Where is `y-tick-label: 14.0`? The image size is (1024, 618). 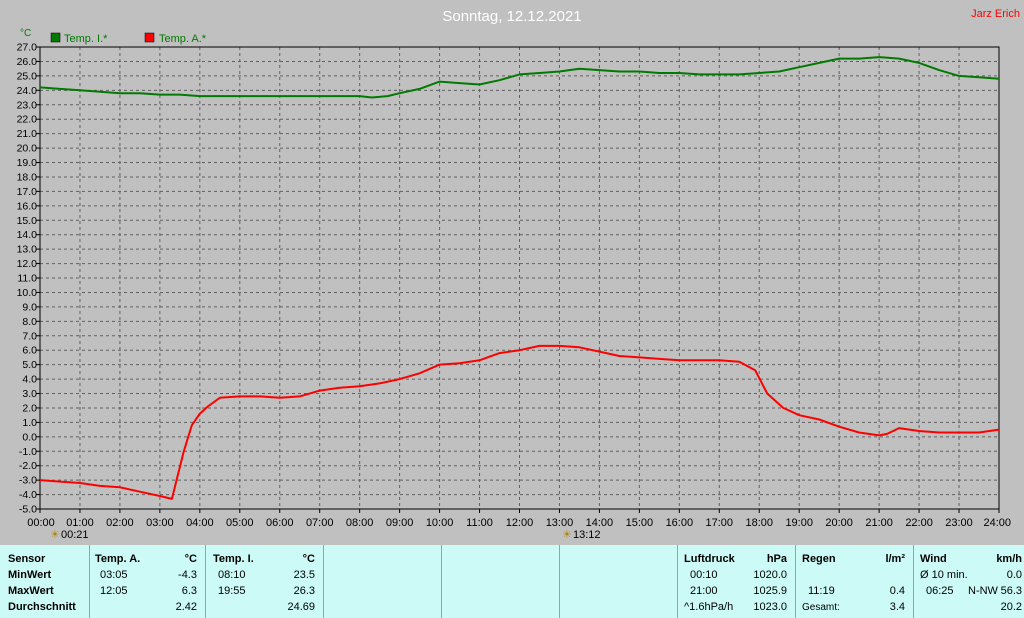
y-tick-label: 14.0 is located at coordinates (27, 235).